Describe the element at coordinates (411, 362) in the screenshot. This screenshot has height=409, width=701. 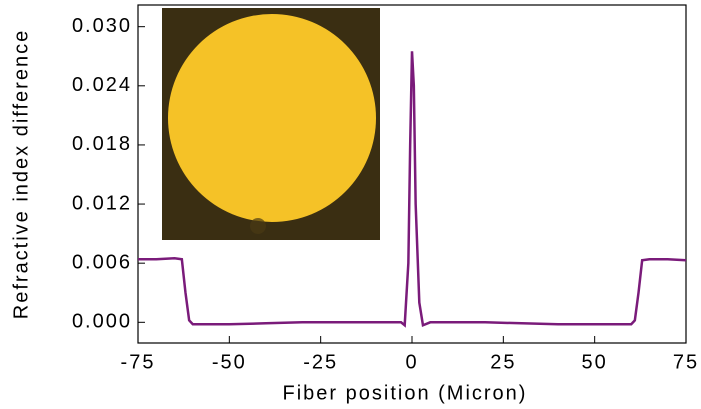
I see `x-tick-label: 0` at that location.